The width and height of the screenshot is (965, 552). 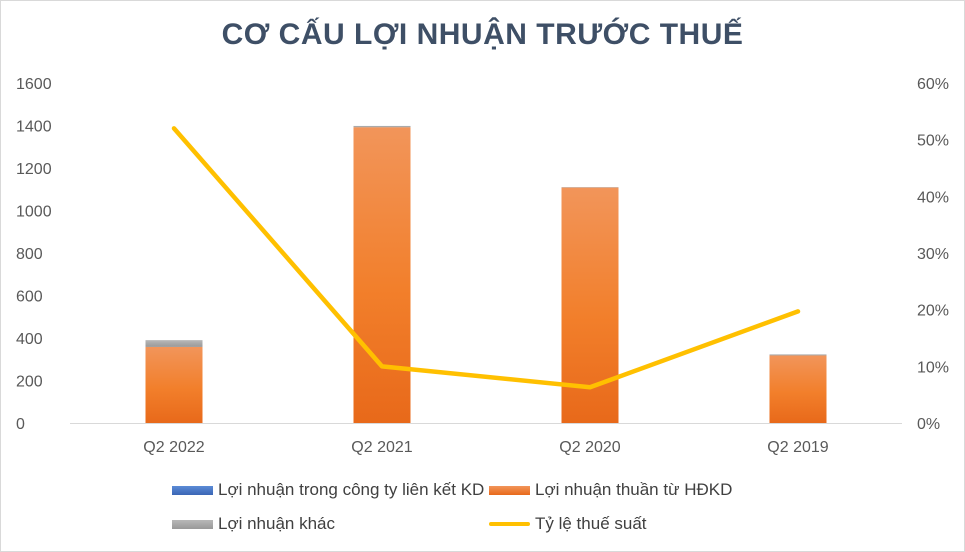 What do you see at coordinates (933, 197) in the screenshot?
I see `y-right-tick-label: 40%` at bounding box center [933, 197].